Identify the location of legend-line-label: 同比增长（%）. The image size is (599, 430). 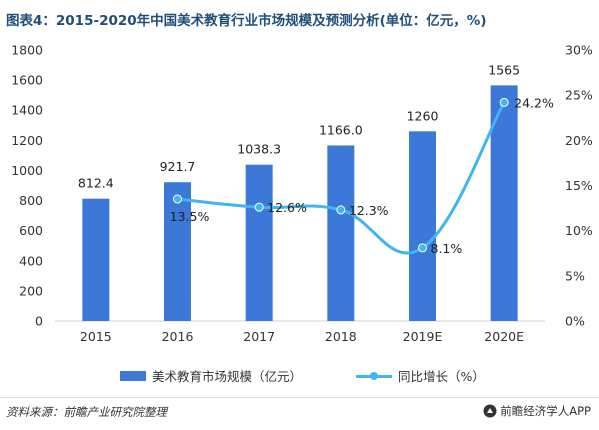
(441, 376).